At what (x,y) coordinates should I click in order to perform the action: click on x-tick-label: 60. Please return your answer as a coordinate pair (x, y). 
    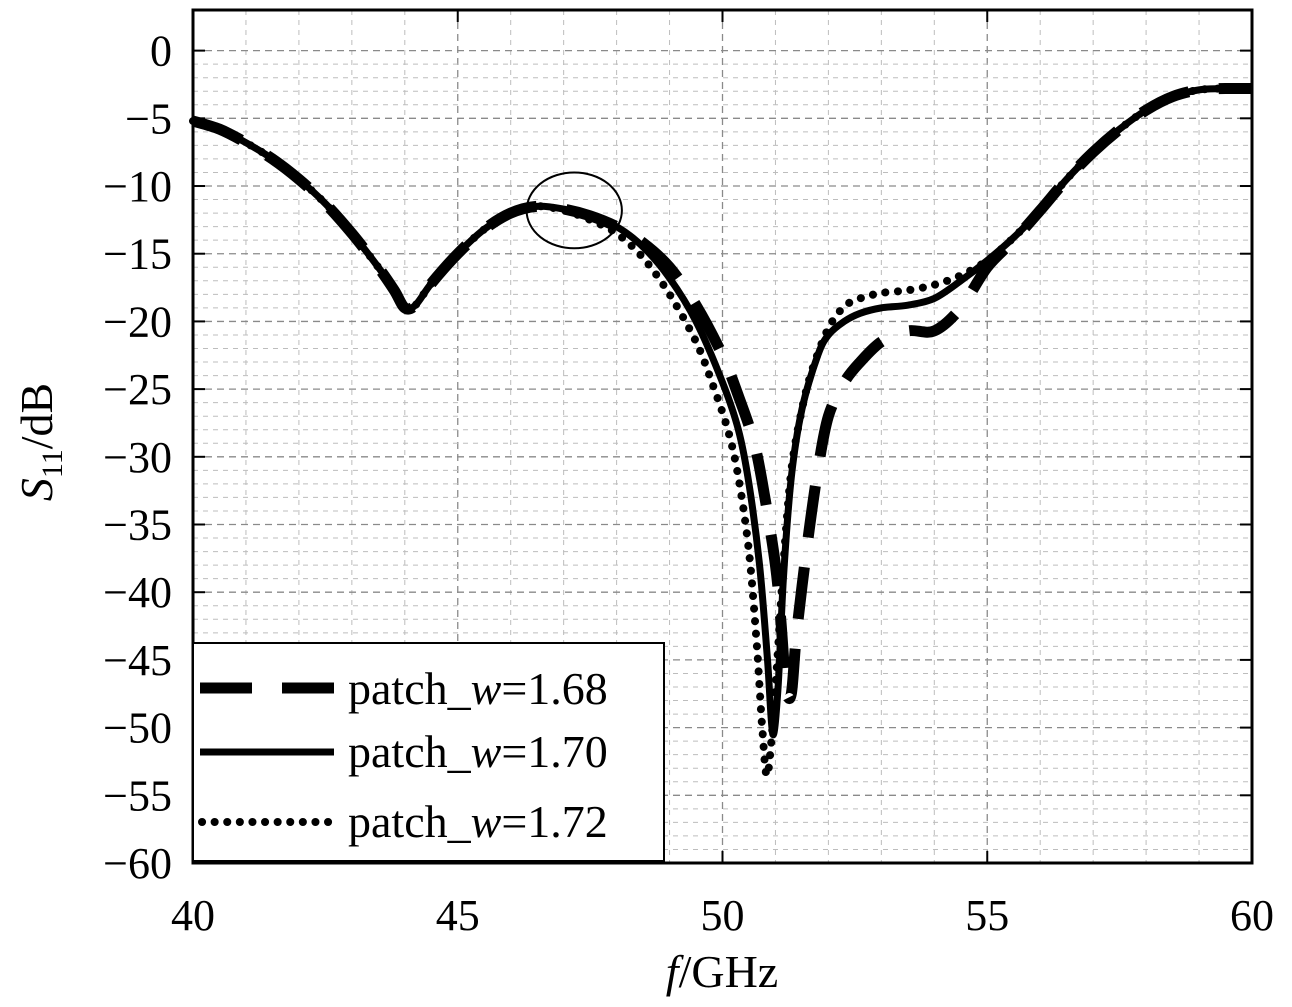
    Looking at the image, I should click on (1252, 915).